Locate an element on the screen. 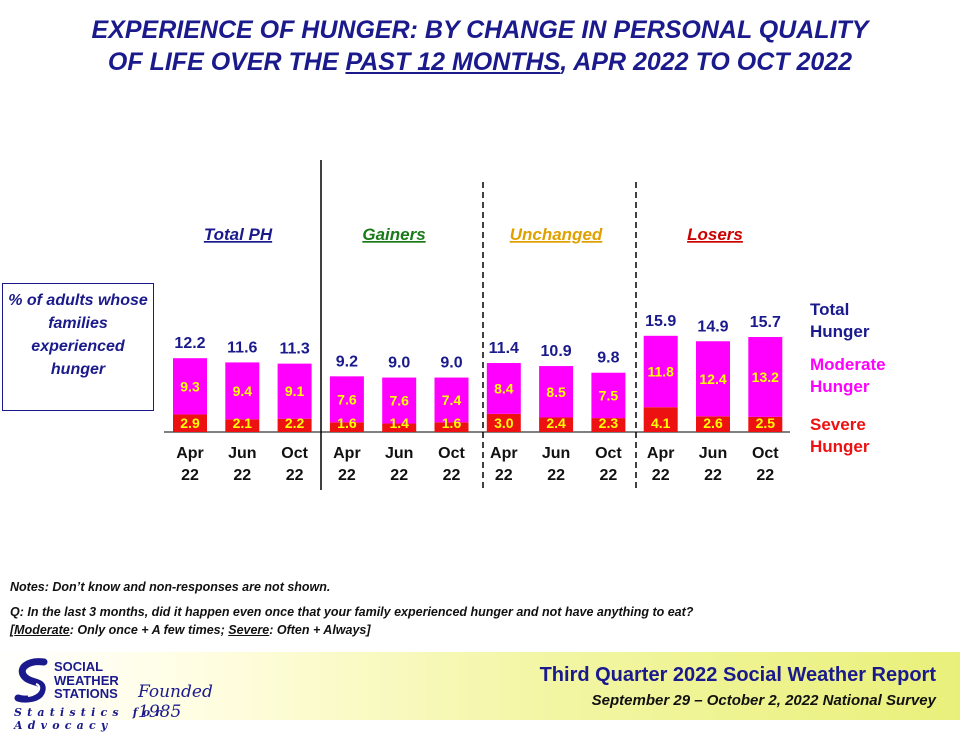 Image resolution: width=960 pixels, height=732 pixels. logo-wordmark: SOCIAL WEATHER STATIONS is located at coordinates (86, 680).